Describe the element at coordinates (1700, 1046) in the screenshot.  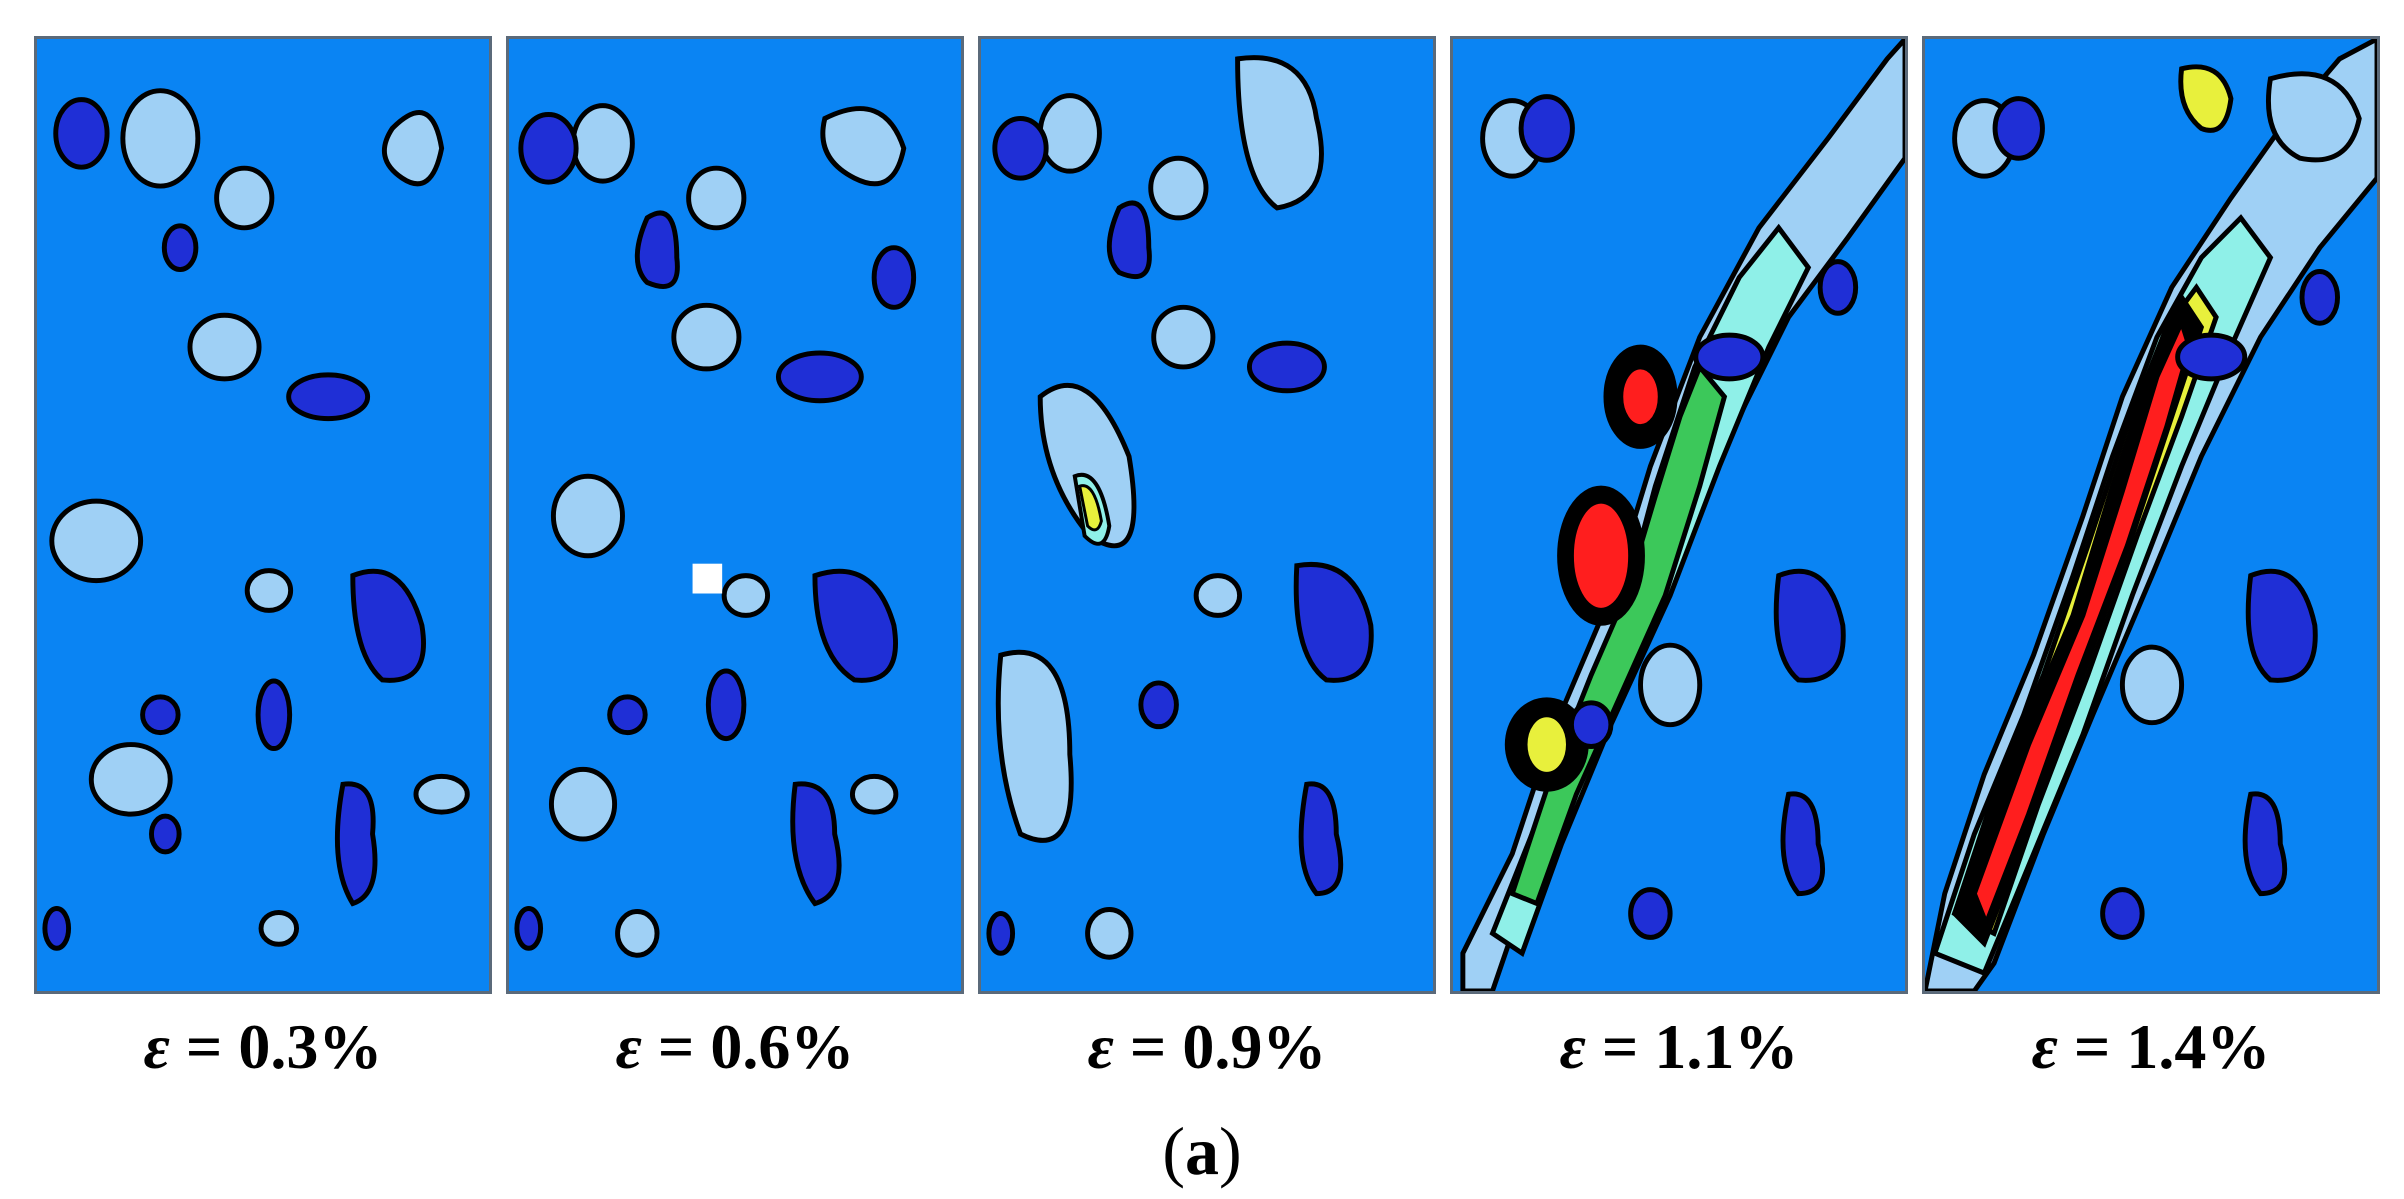
I see `strain-value: = 1.1%` at that location.